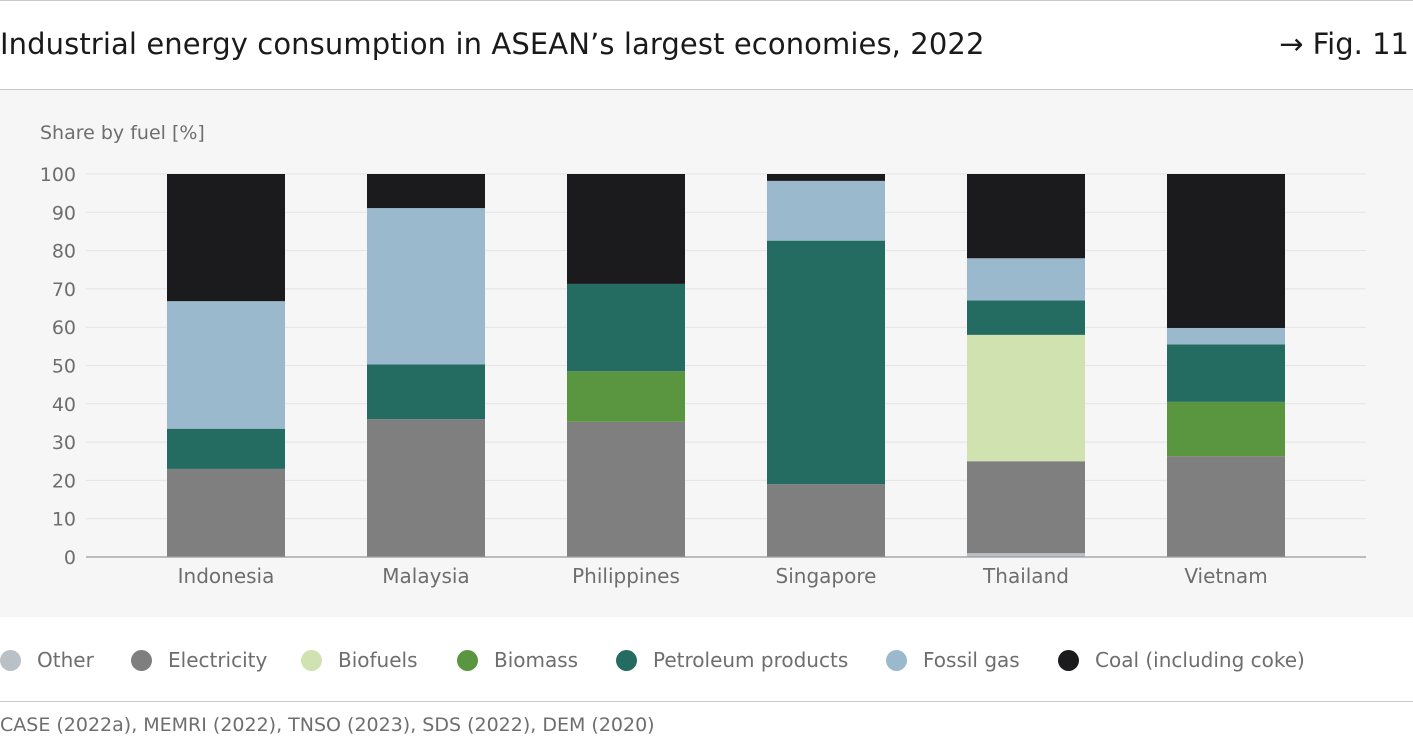 The width and height of the screenshot is (1413, 753). I want to click on bar-segment-thailand-other, so click(1026, 555).